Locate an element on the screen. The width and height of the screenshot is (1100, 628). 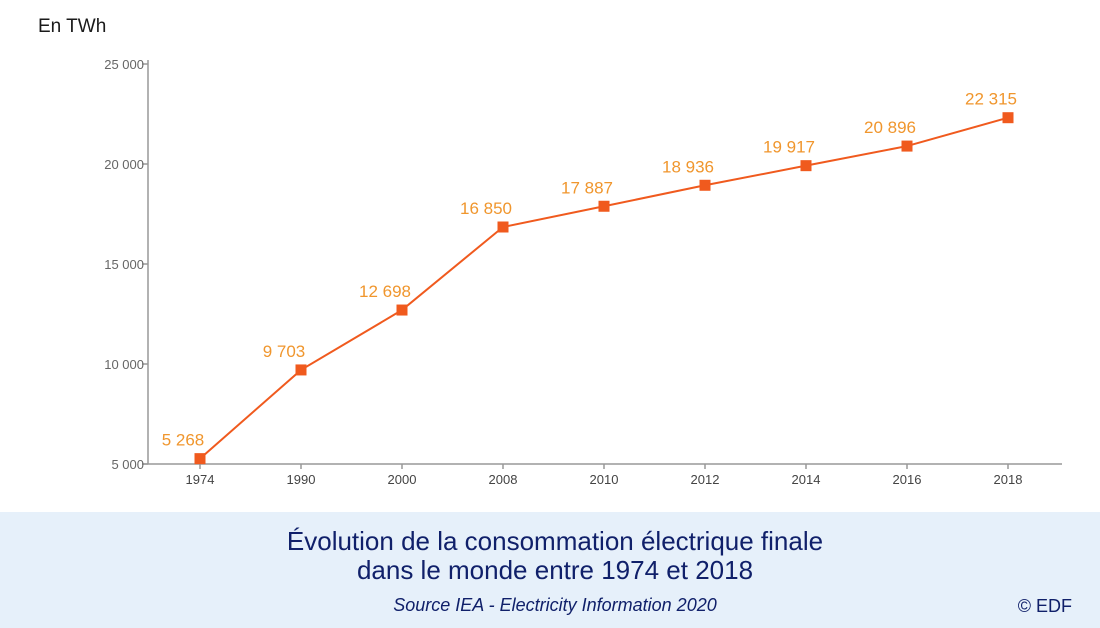
x-tick-label: 2008 is located at coordinates (503, 479).